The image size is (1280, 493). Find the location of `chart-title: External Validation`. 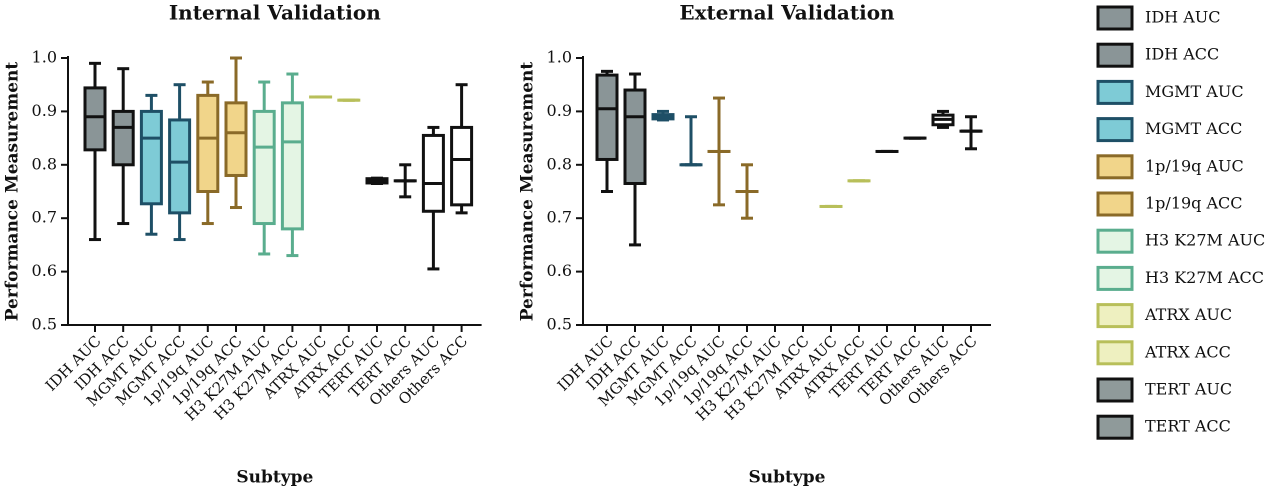

chart-title: External Validation is located at coordinates (787, 13).